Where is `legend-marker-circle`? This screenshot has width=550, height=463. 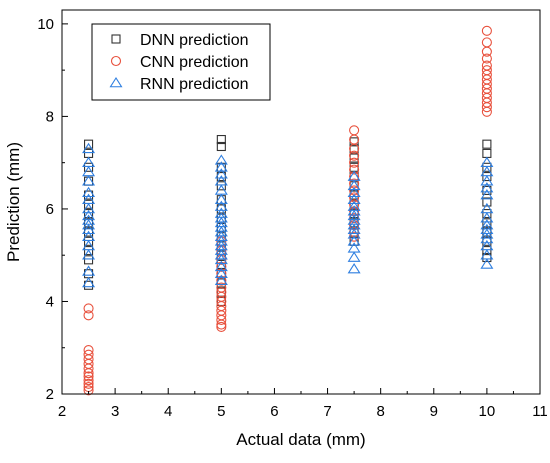
legend-marker-circle is located at coordinates (116, 61).